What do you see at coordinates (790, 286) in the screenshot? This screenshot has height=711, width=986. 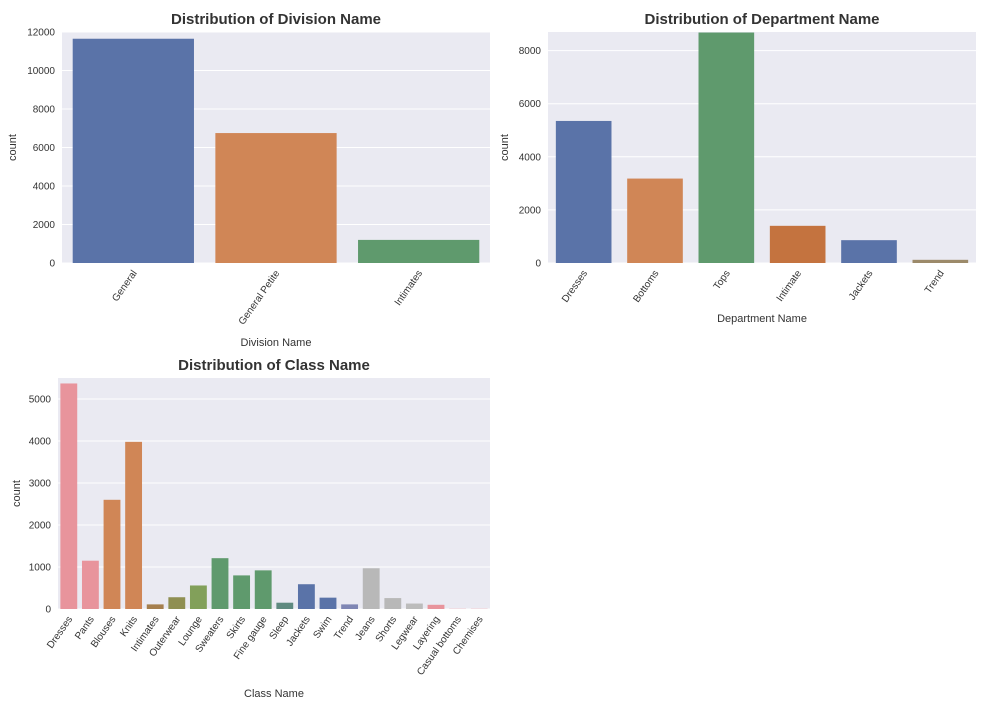 I see `x-tick-label: Intimate` at bounding box center [790, 286].